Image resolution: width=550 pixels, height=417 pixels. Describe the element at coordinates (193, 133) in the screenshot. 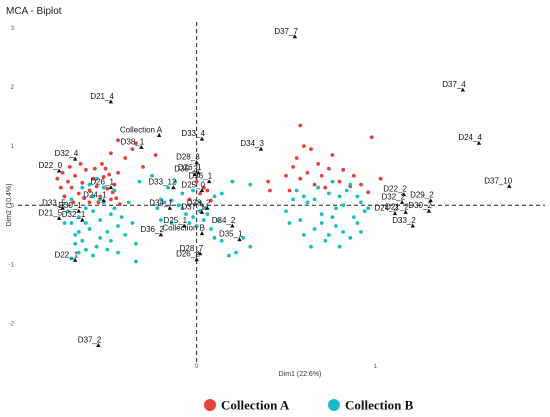

I see `variable-label: D33_4` at that location.